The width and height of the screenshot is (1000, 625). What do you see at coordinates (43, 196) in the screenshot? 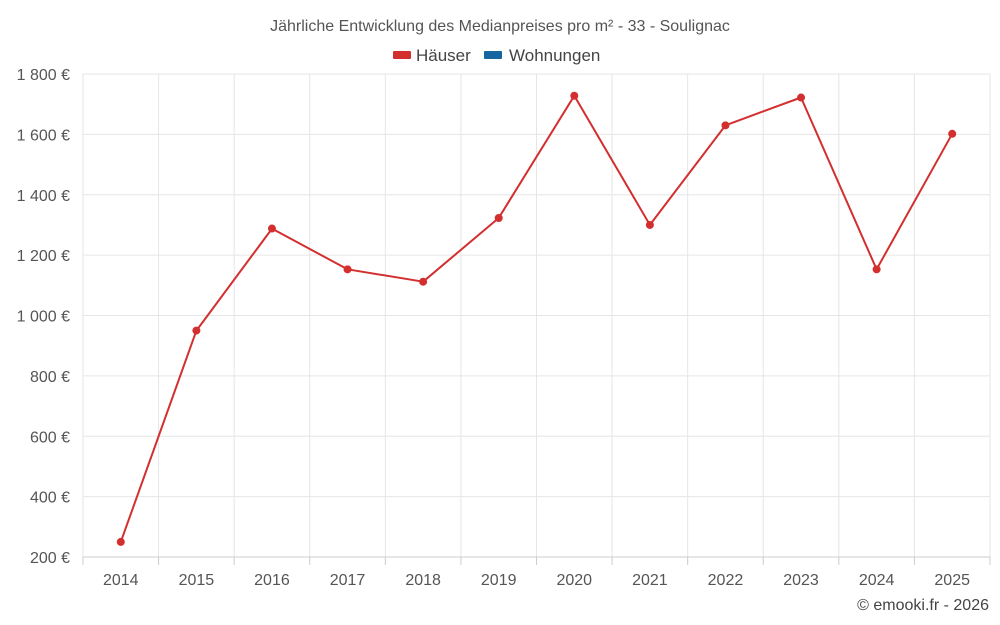
I see `y-tick-label: 1 400 €` at bounding box center [43, 196].